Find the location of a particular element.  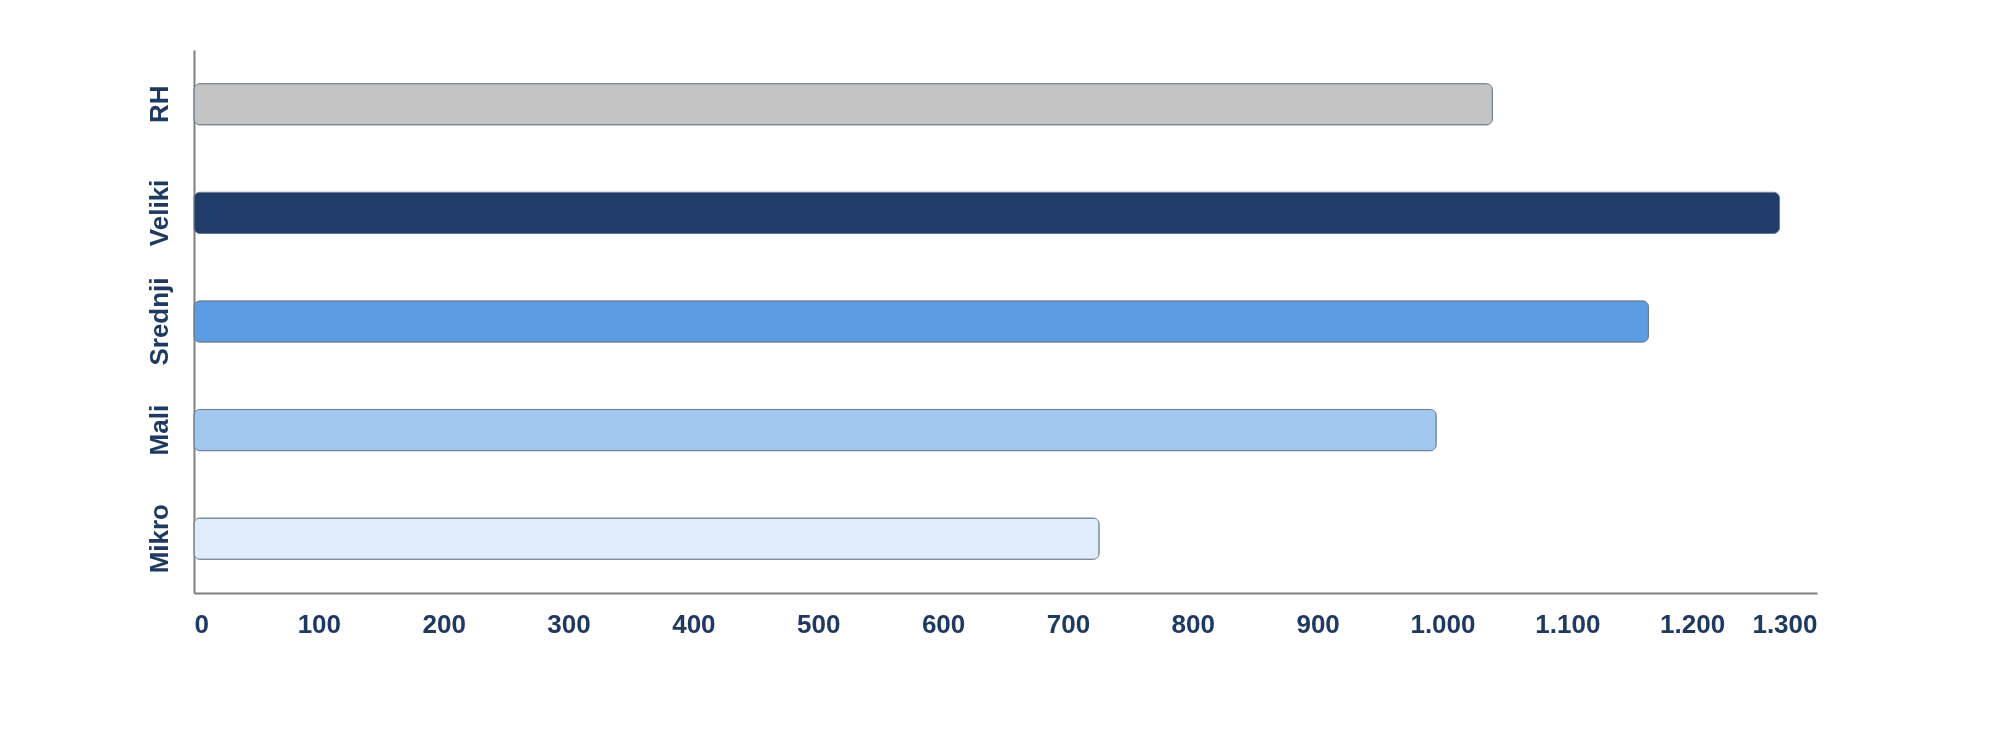

x-tick-label: 100 is located at coordinates (319, 623).